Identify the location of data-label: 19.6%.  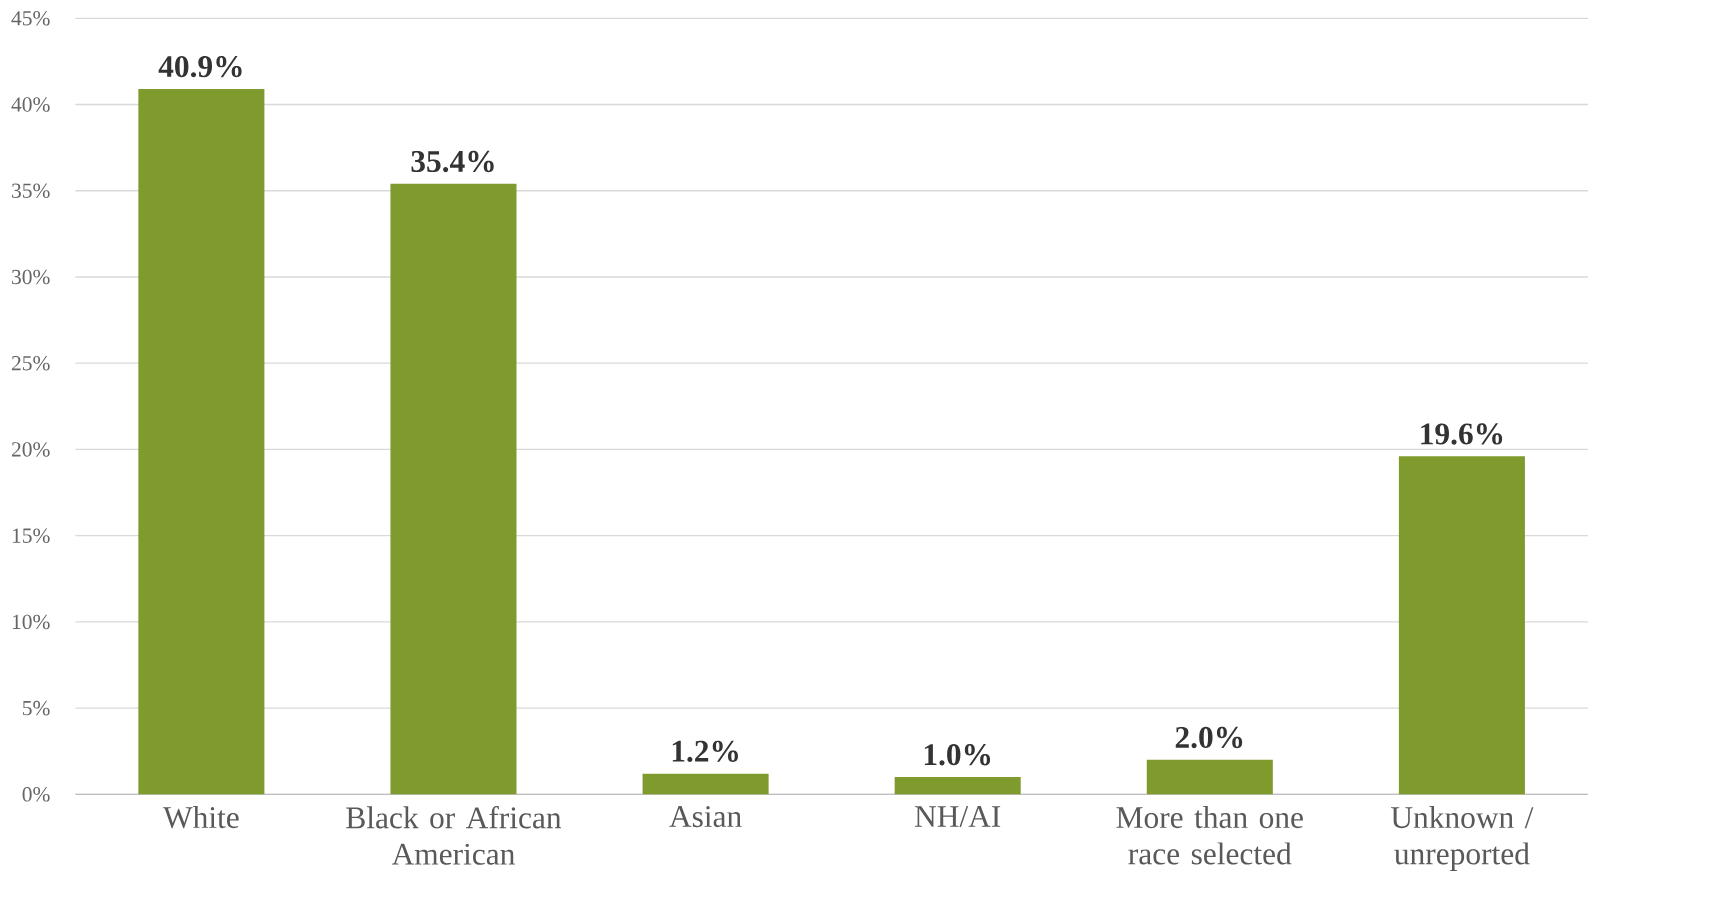
(1462, 434).